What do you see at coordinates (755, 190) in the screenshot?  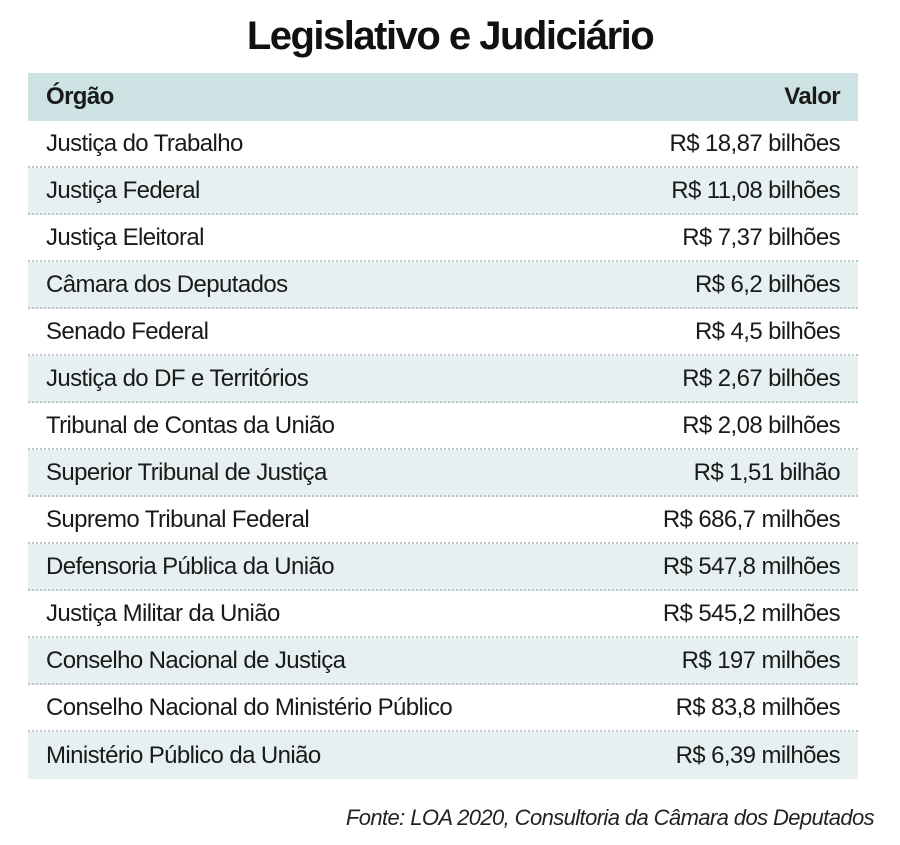 I see `row-value: R$ 11,08 bilhões` at bounding box center [755, 190].